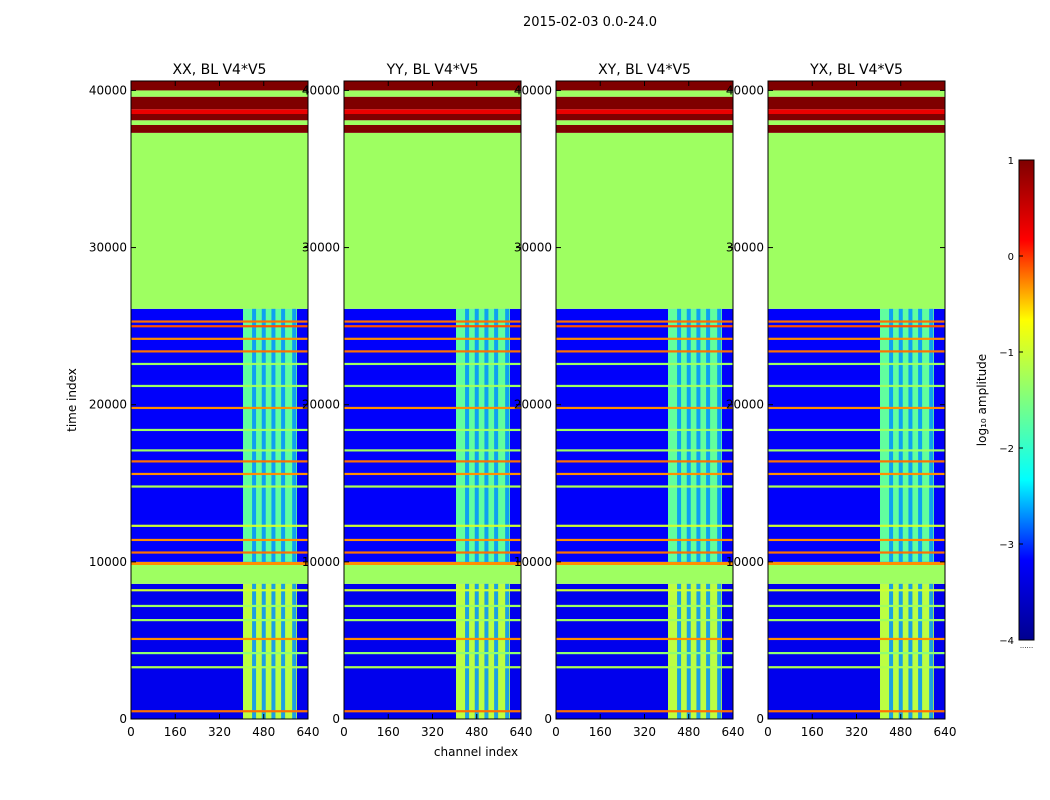  I want to click on y-tick-label: 30000, so click(745, 248).